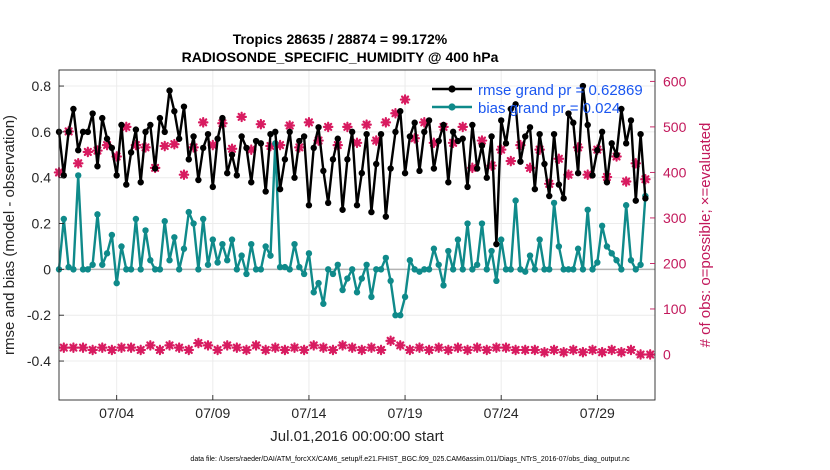  I want to click on y-left-tick-label: 0.4, so click(42, 178).